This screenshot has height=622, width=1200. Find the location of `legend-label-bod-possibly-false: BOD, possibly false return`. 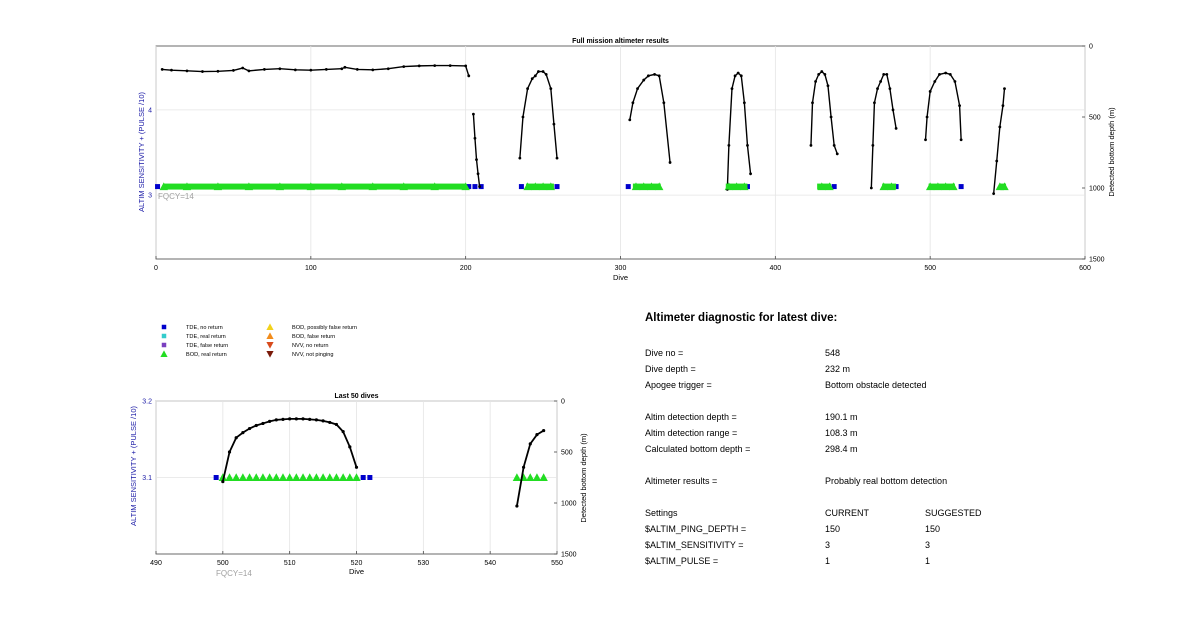

legend-label-bod-possibly-false: BOD, possibly false return is located at coordinates (324, 328).